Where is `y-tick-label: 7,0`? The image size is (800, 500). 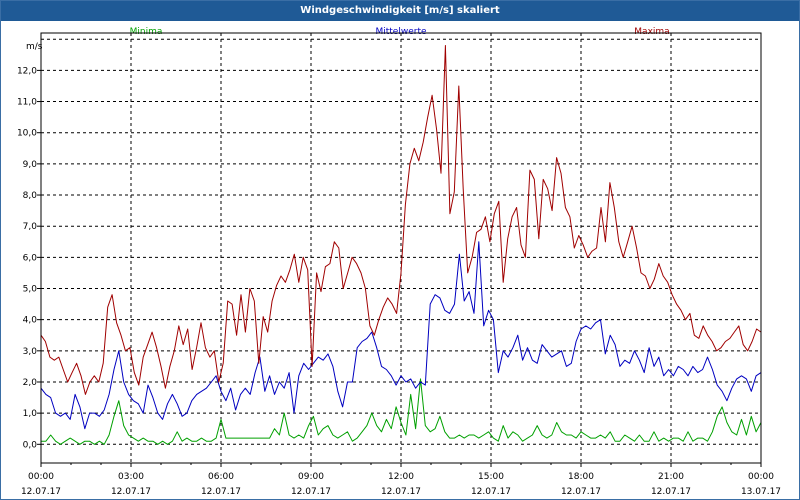
y-tick-label: 7,0 is located at coordinates (30, 227).